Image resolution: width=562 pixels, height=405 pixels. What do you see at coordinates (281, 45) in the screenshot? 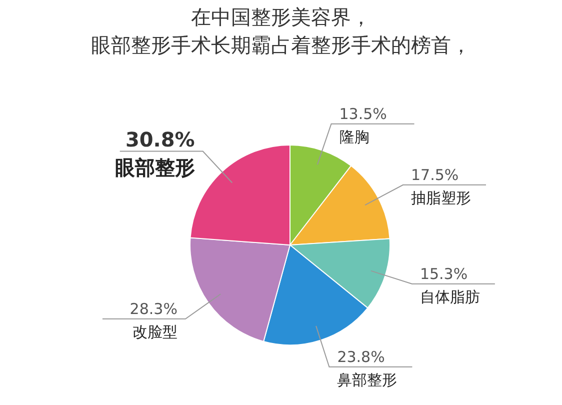
I see `chart-subtitle: 眼部整形手术长期霸占着整形手术的榜首，` at bounding box center [281, 45].